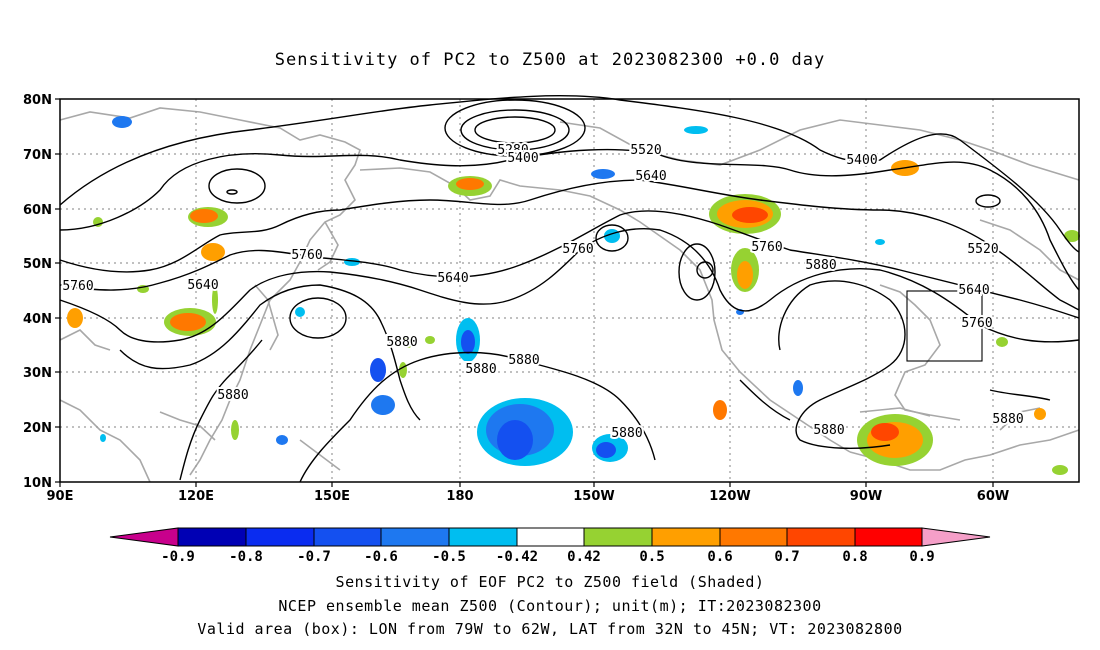  I want to click on latitude-axis: 80N 70N 60N 50N 40N 30N 20N 10N, so click(37, 292).